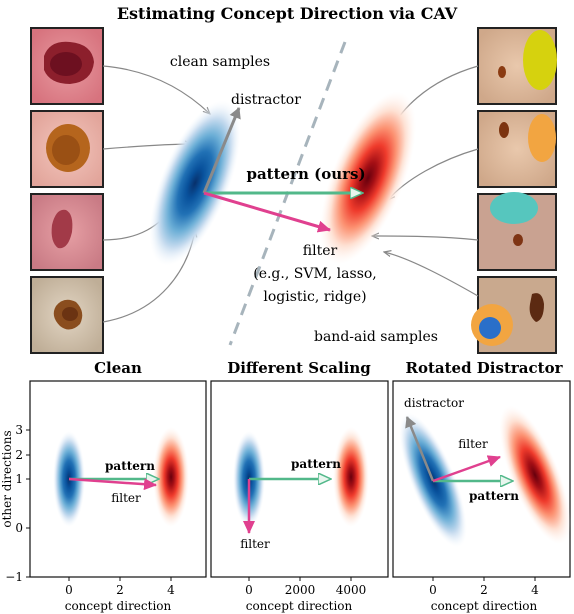 The width and height of the screenshot is (574, 614). I want to click on panel-title: Different Scaling, so click(299, 368).